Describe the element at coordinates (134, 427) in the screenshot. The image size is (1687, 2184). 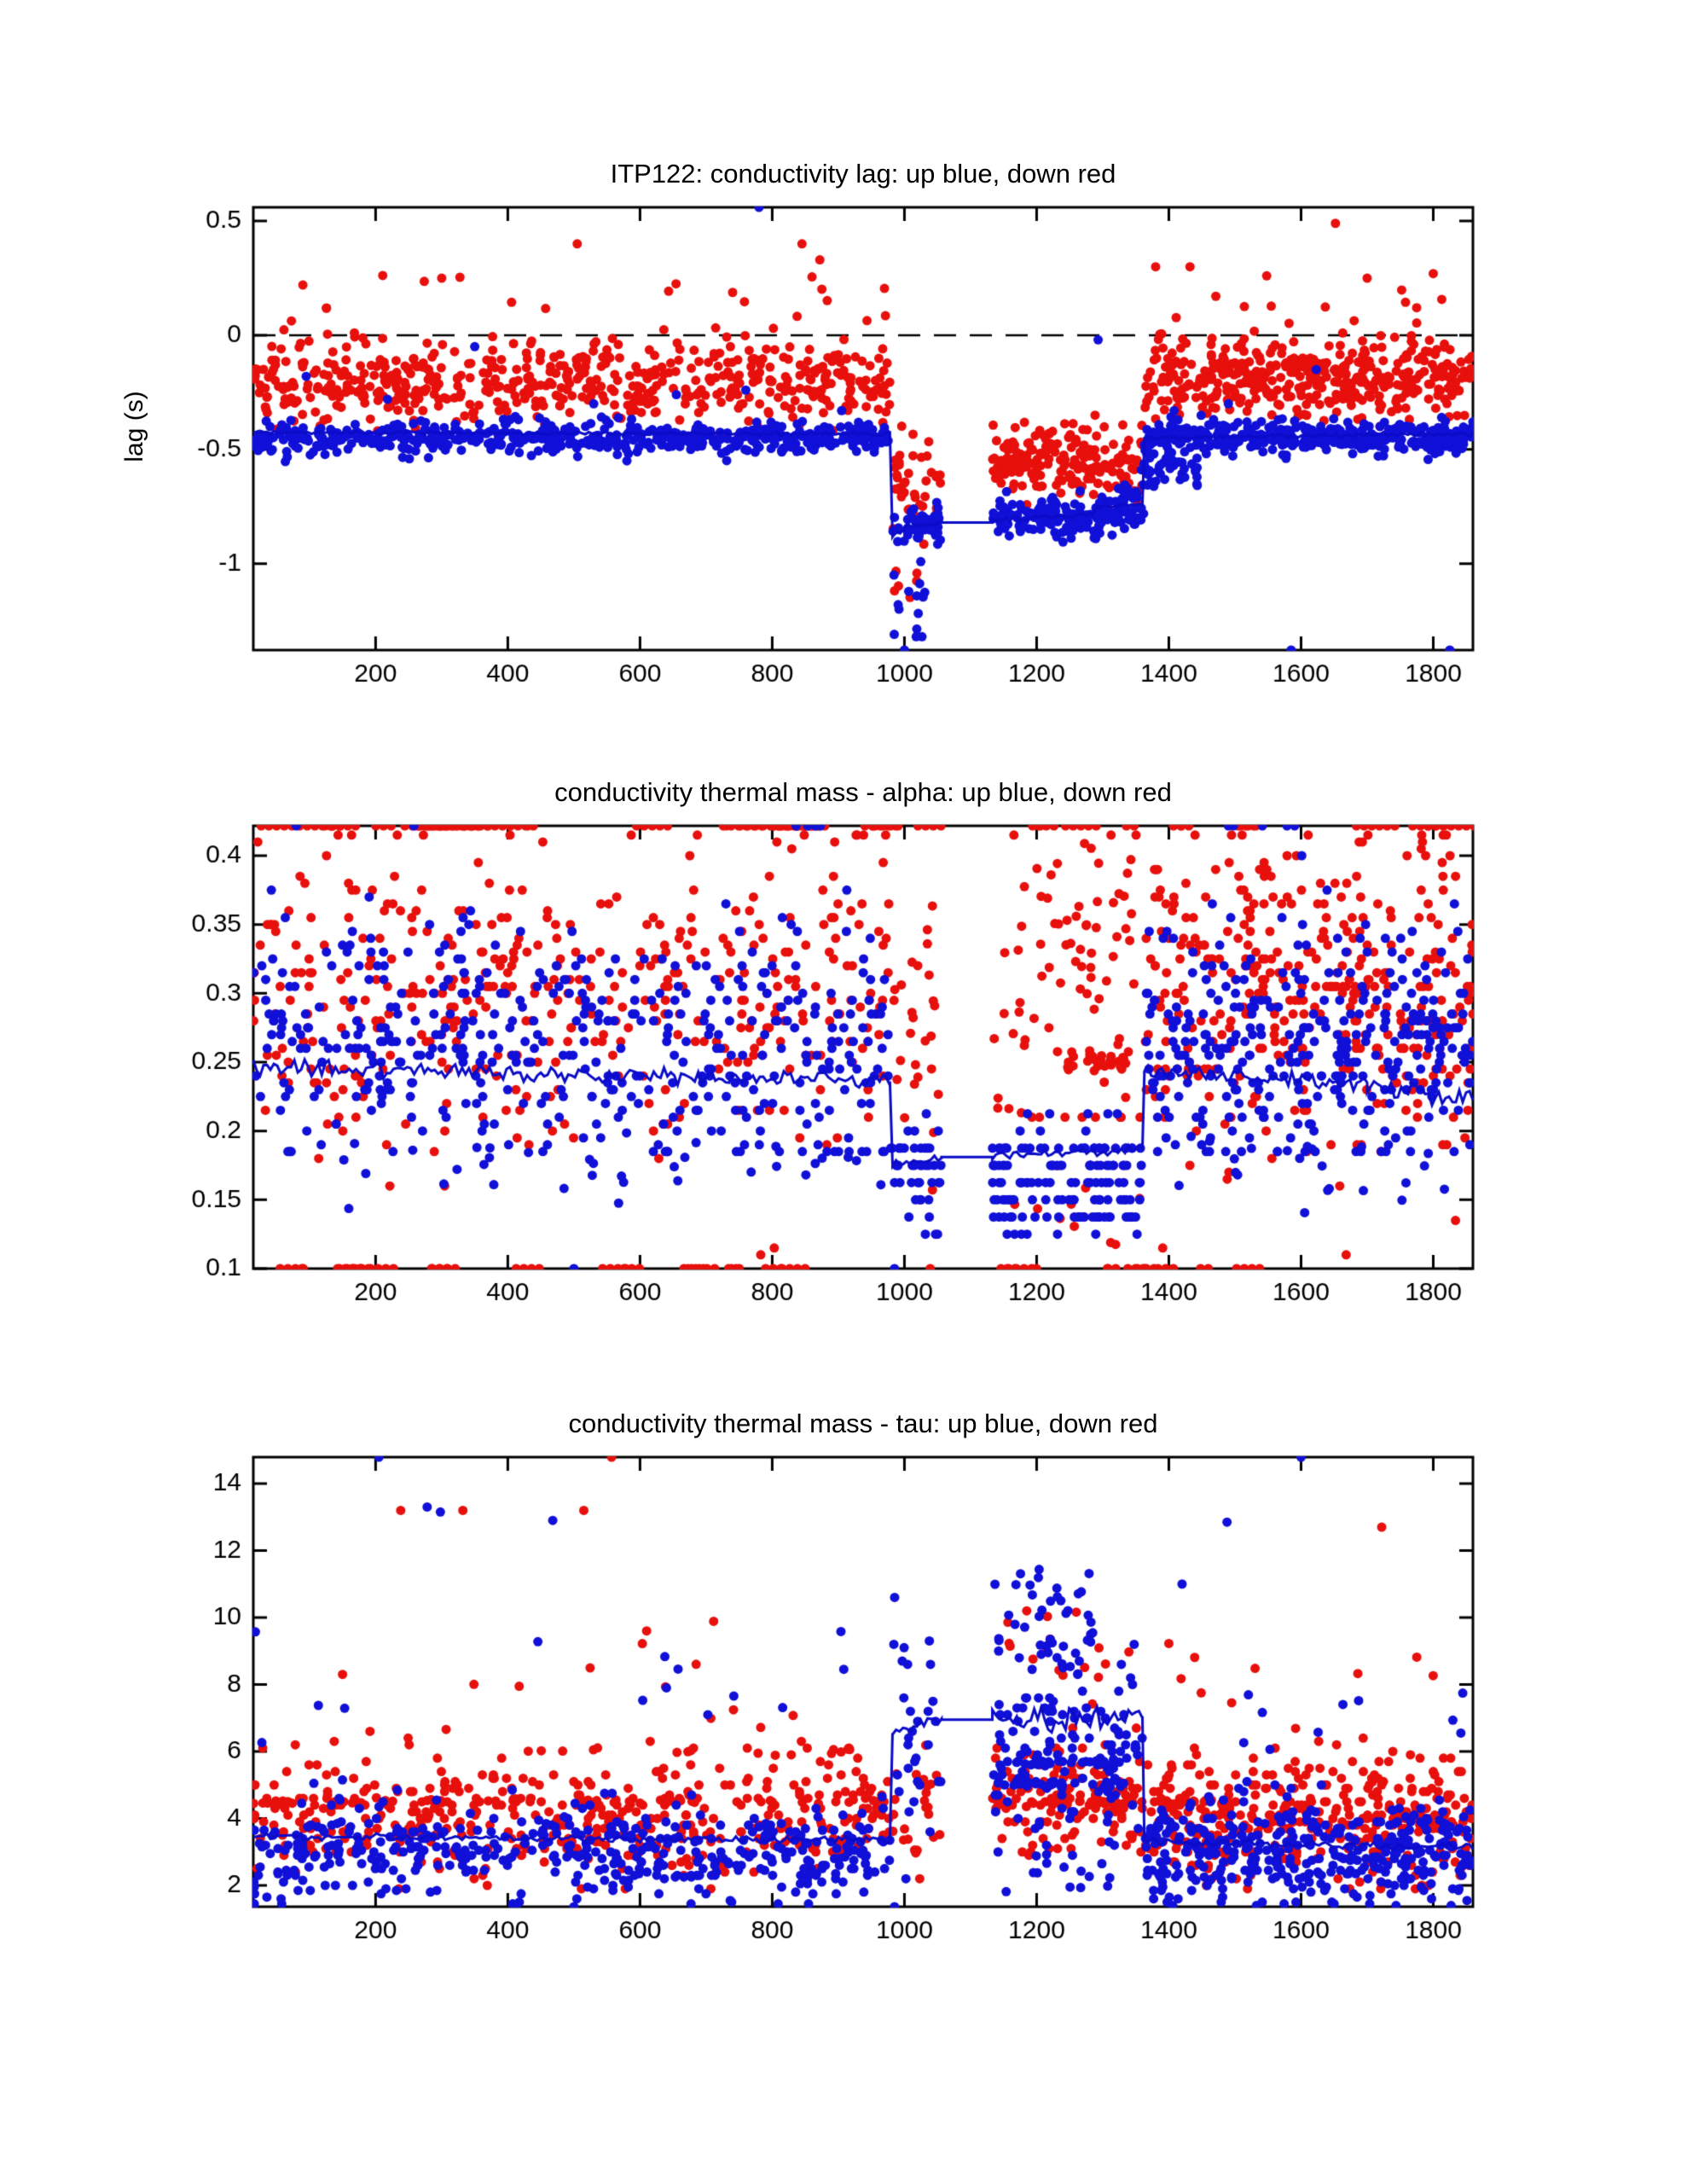
I see `plot1-ylabel: lag (s)` at that location.